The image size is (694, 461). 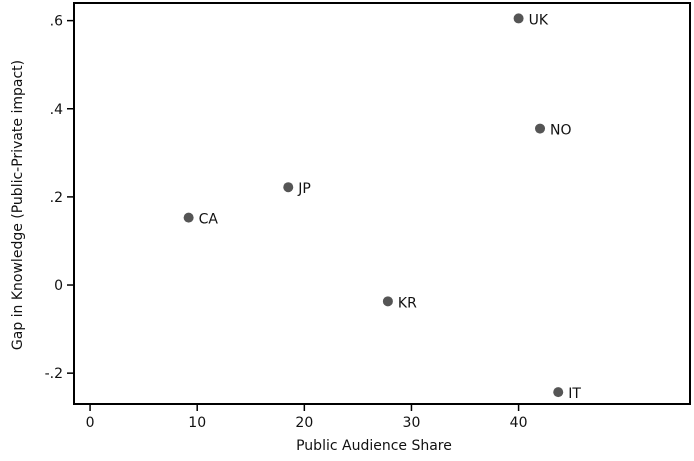 What do you see at coordinates (539, 20) in the screenshot?
I see `point-label-uk: UK` at bounding box center [539, 20].